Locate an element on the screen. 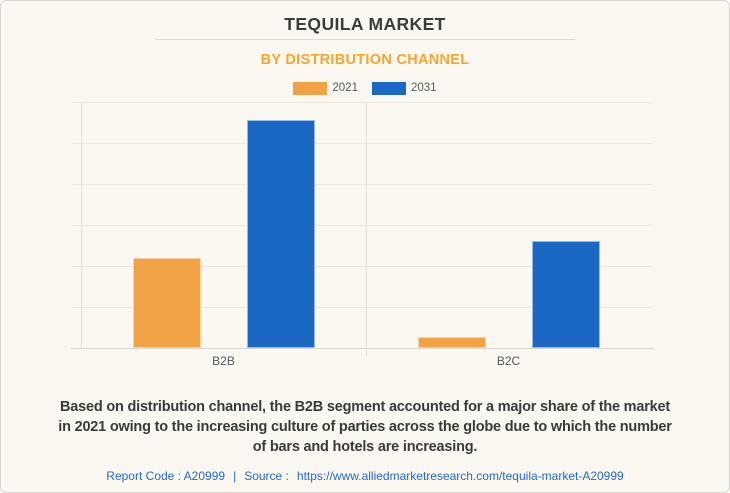 This screenshot has height=493, width=730. bar-b2c-2031 is located at coordinates (565, 294).